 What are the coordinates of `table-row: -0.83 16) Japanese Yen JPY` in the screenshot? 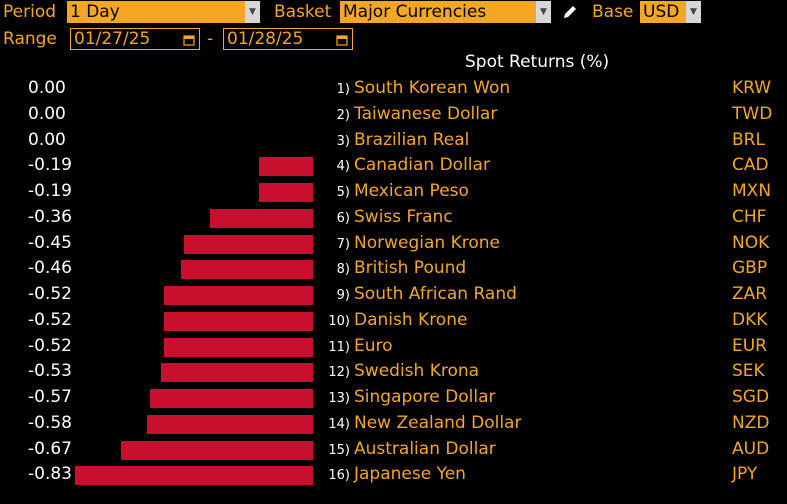 It's located at (393, 474).